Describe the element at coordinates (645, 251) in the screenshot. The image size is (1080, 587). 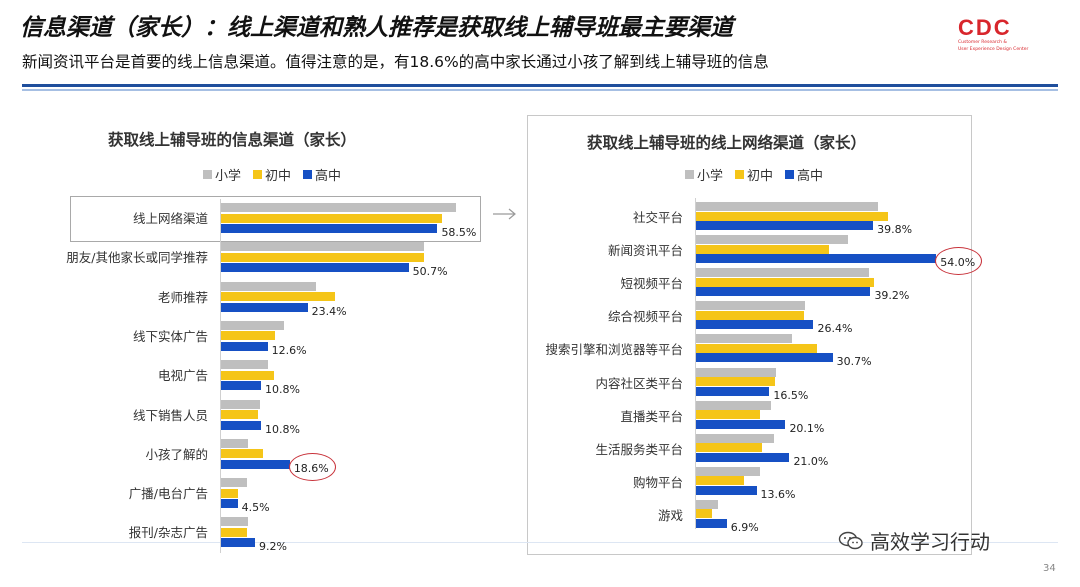
I see `category-label: 新闻资讯平台` at that location.